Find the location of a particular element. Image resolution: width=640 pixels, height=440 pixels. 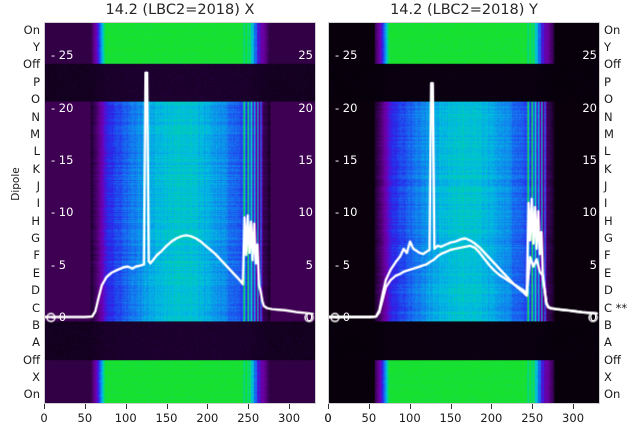

category-label-left-6: M is located at coordinates (35, 133).